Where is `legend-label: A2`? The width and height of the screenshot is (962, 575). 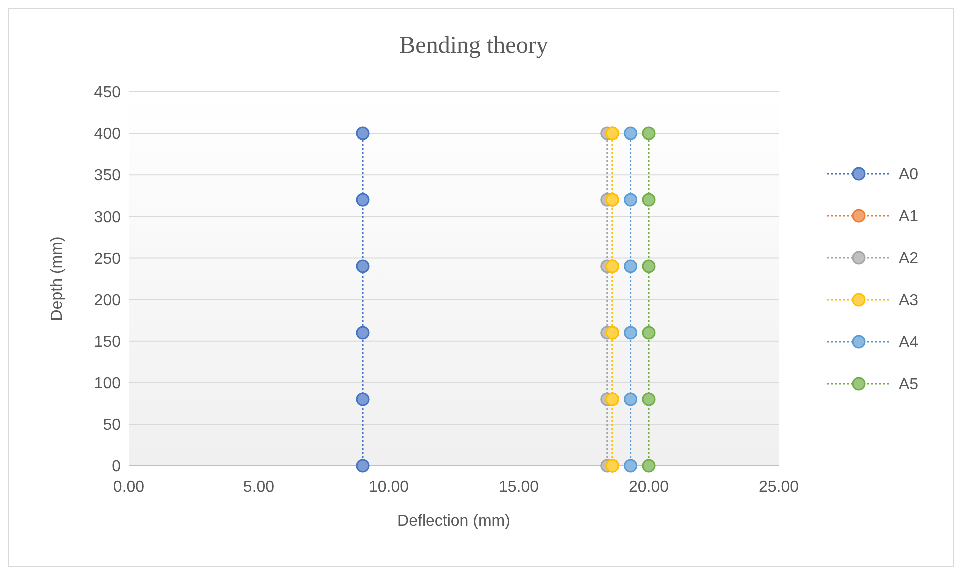 legend-label: A2 is located at coordinates (909, 259).